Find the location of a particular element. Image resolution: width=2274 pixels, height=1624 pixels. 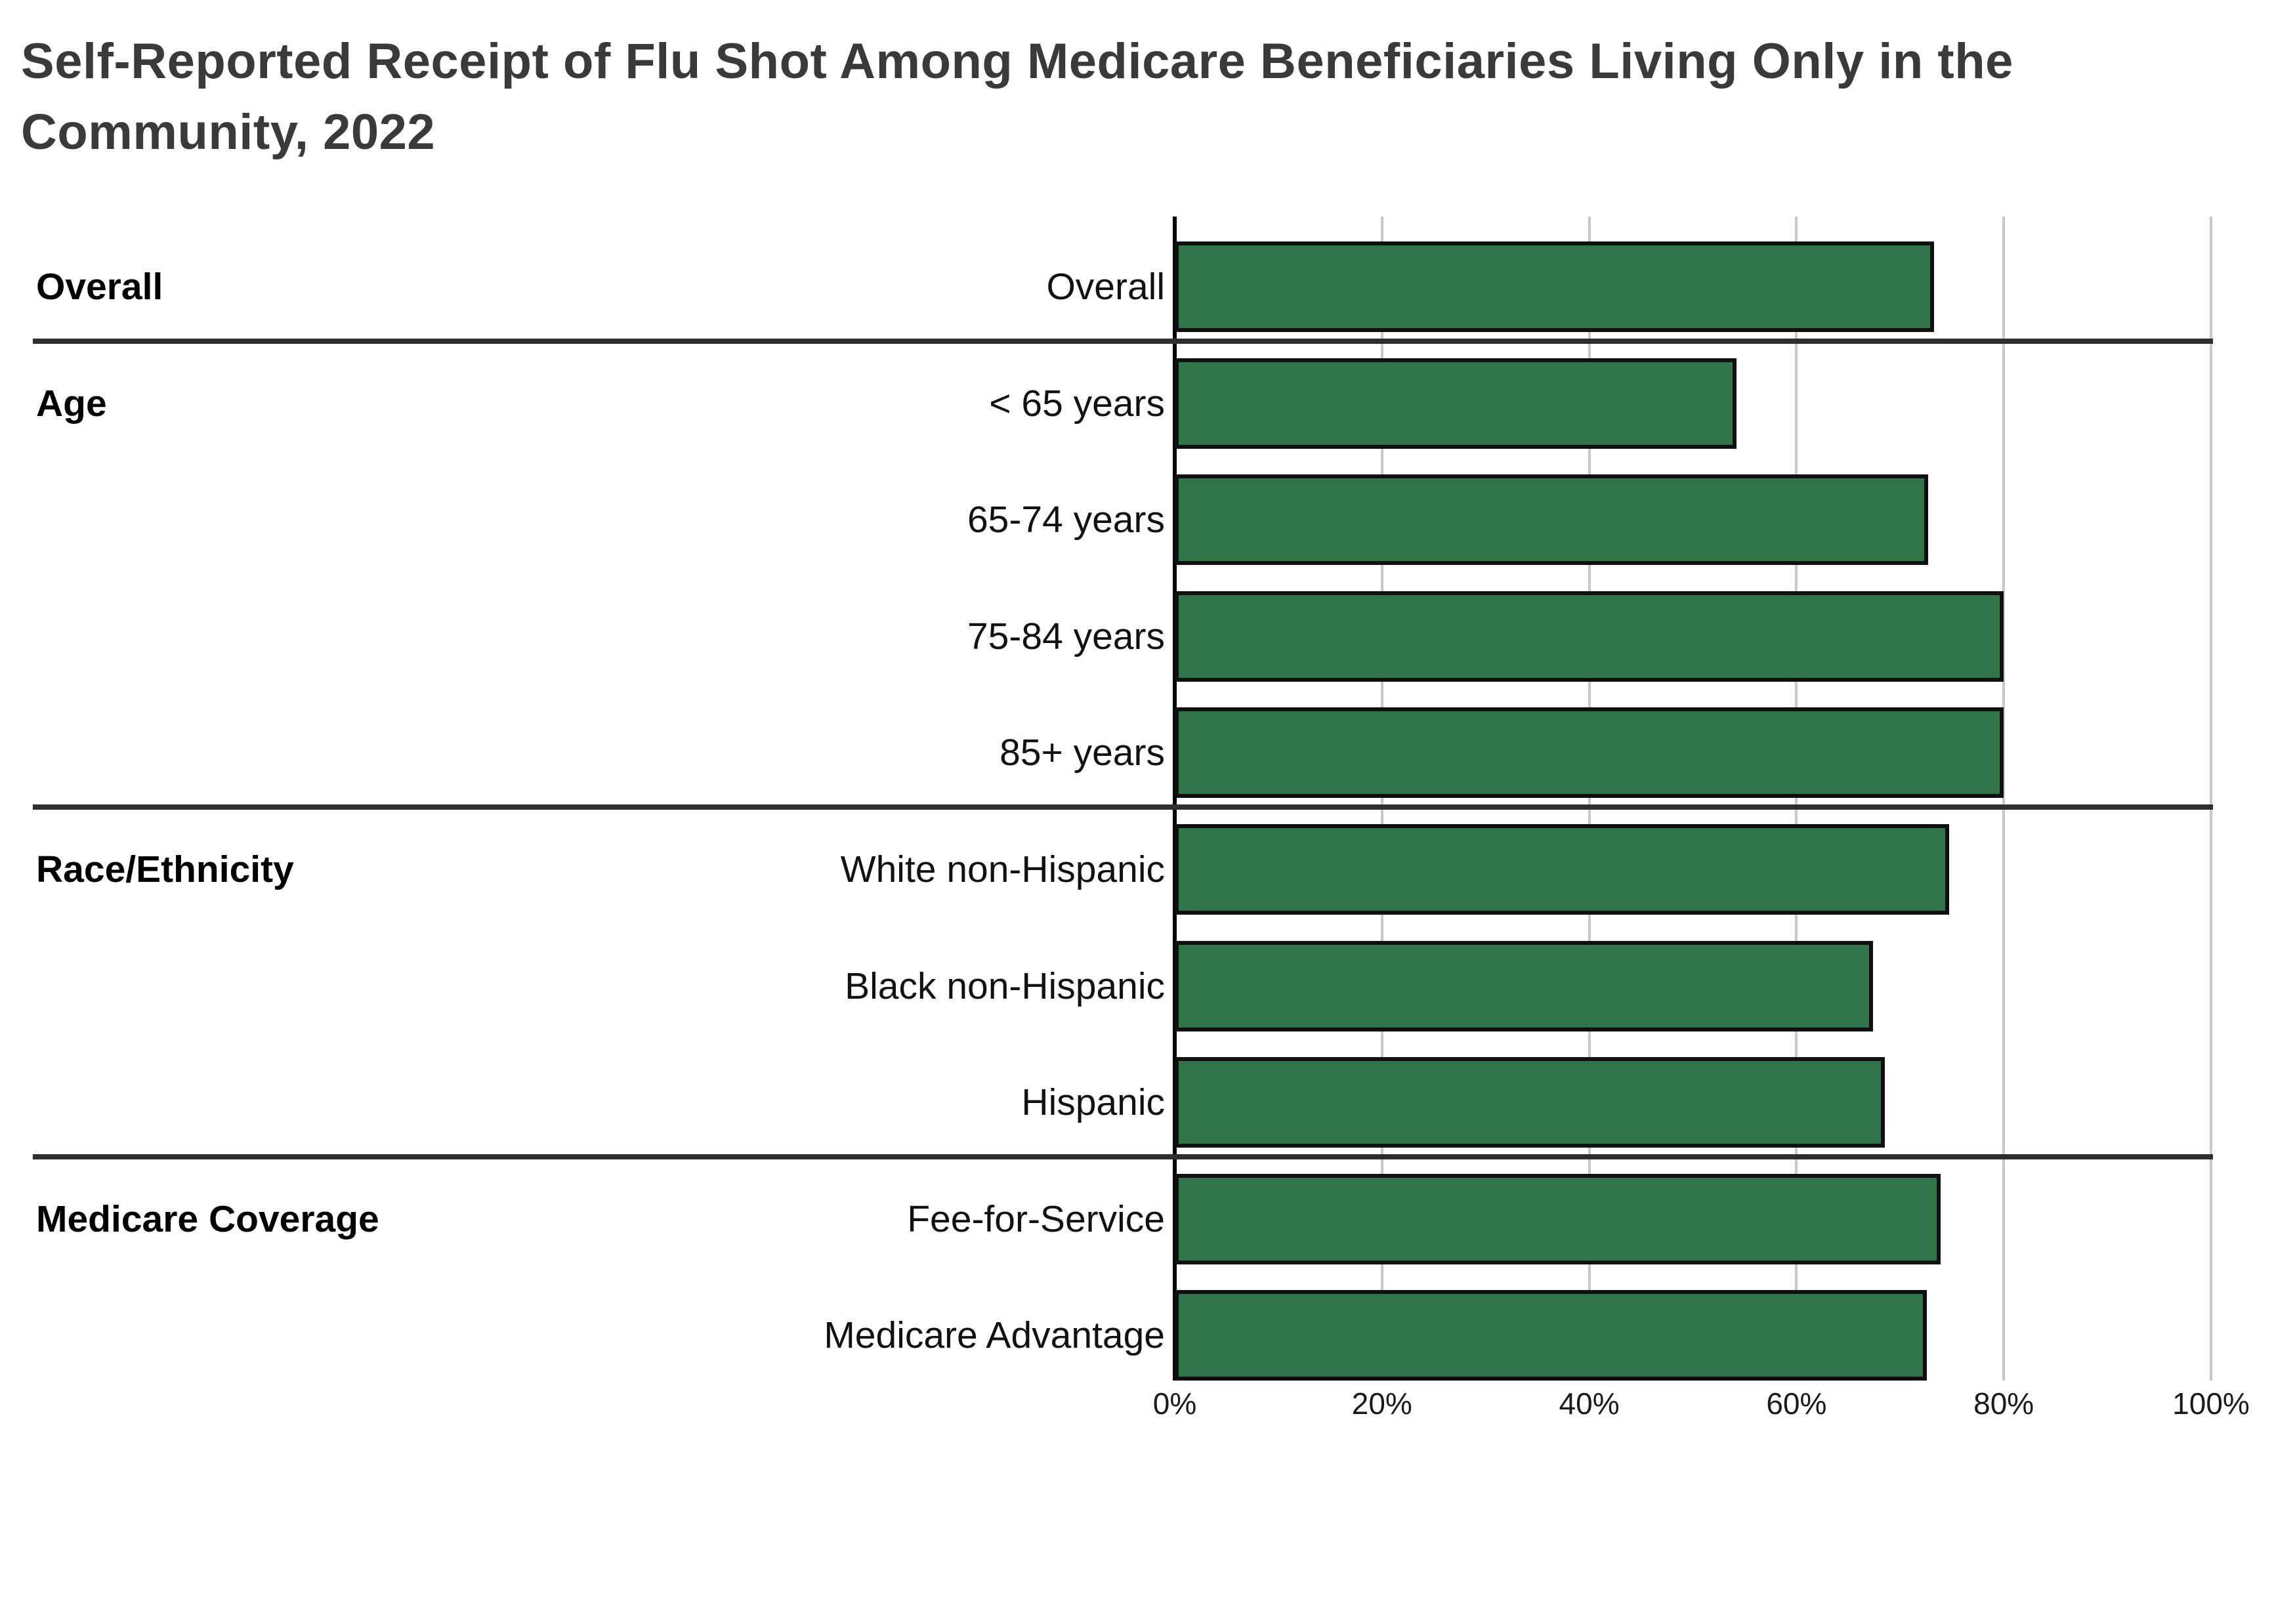

row-label: 85+ years is located at coordinates (1082, 753).